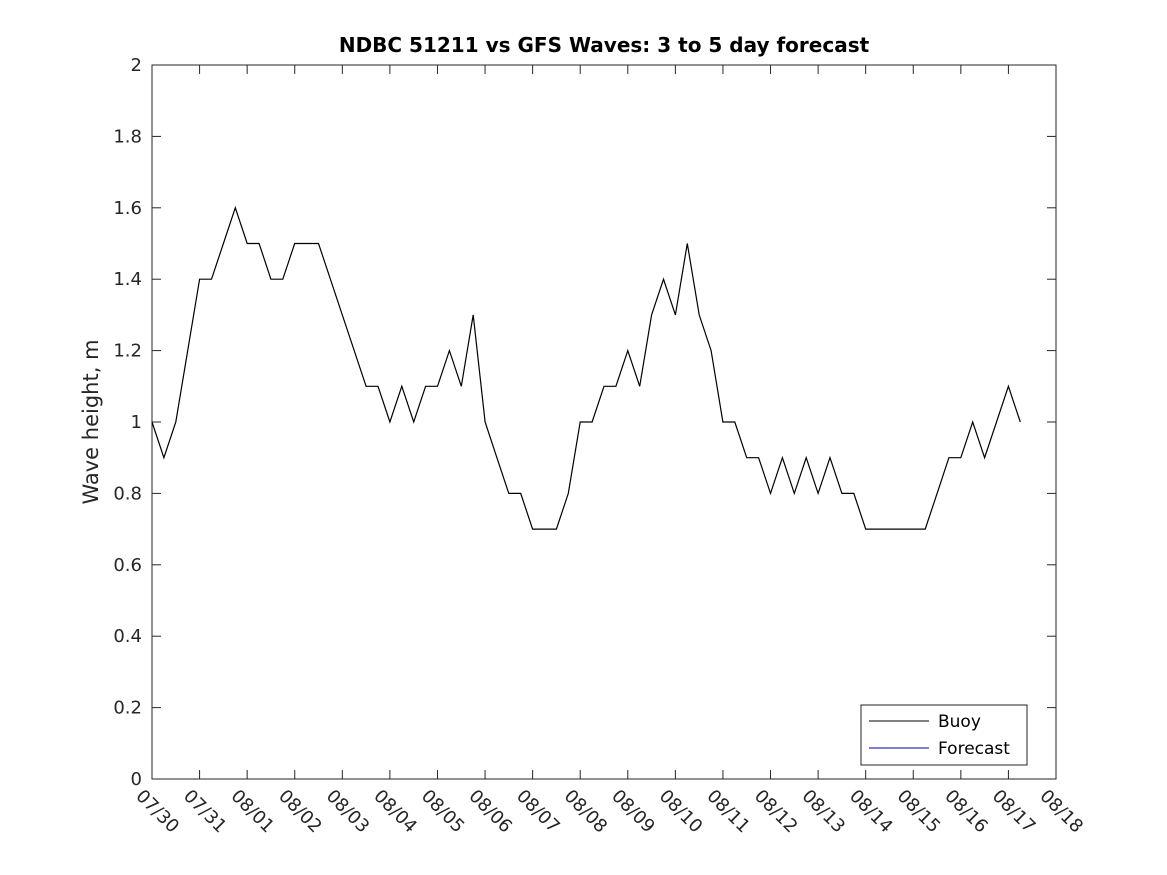 Image resolution: width=1167 pixels, height=875 pixels. What do you see at coordinates (127, 208) in the screenshot?
I see `y-tick-label: 1.6` at bounding box center [127, 208].